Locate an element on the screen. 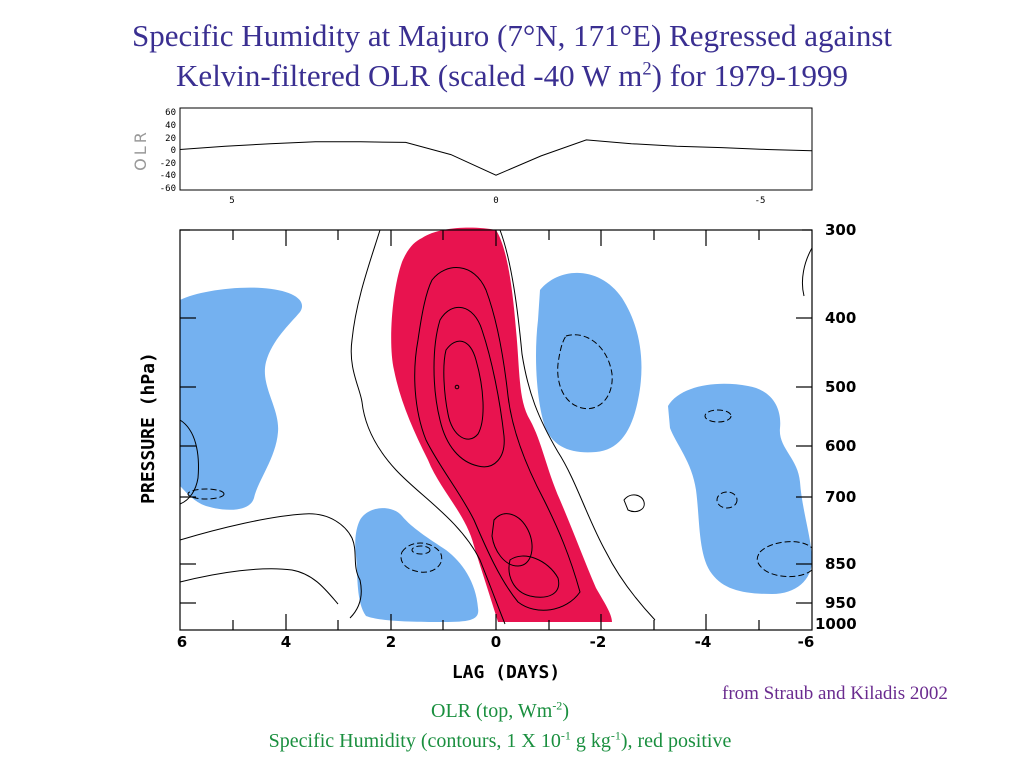 The width and height of the screenshot is (1024, 768). pressure-label-850: 850 is located at coordinates (840, 564).